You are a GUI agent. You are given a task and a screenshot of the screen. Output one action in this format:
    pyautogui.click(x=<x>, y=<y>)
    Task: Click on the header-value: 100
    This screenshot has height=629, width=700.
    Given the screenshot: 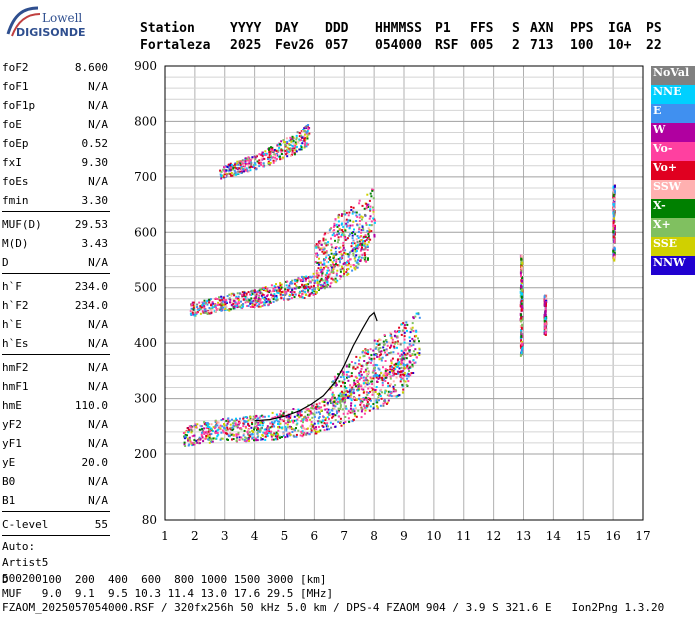 What is the action you would take?
    pyautogui.click(x=582, y=45)
    